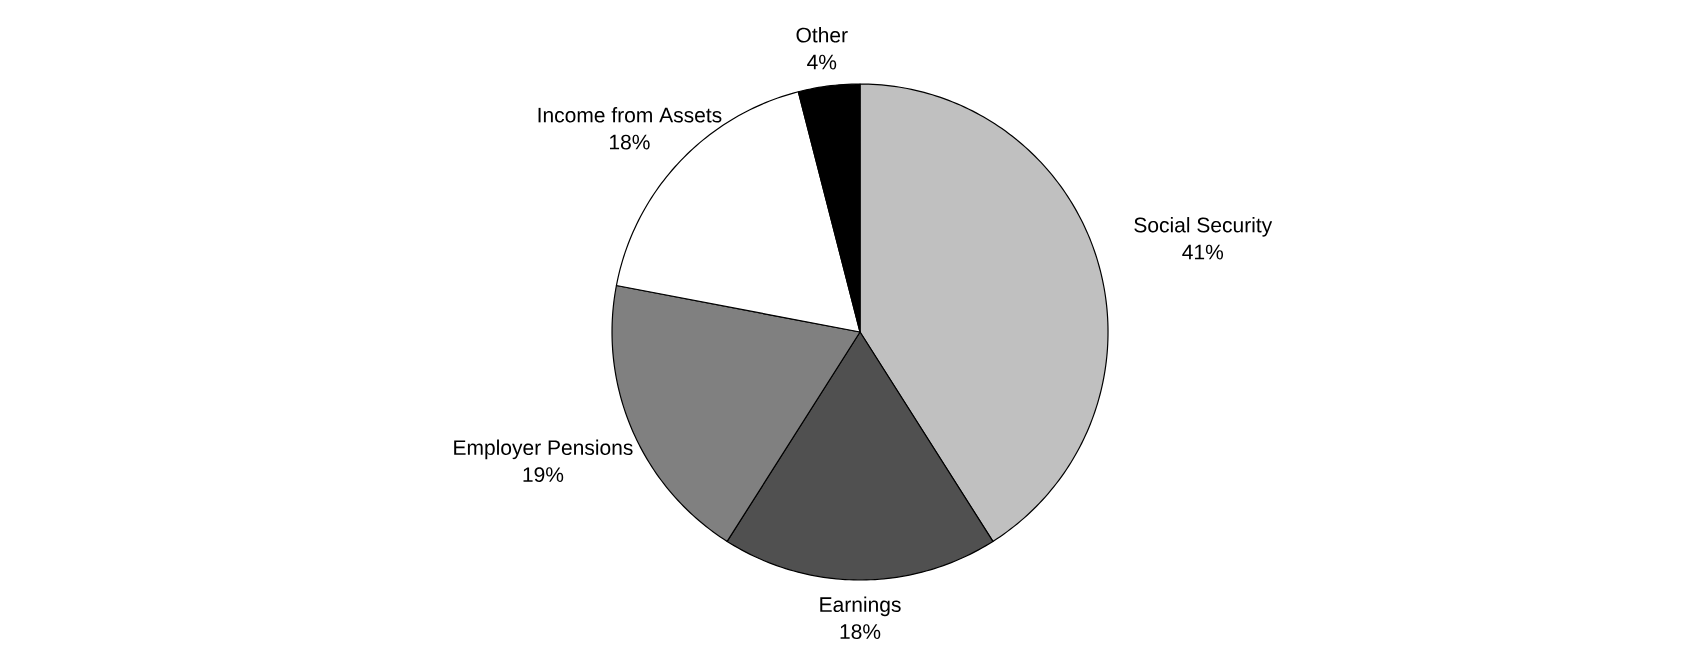 This screenshot has height=664, width=1701. Describe the element at coordinates (822, 35) in the screenshot. I see `slice-label: Other` at that location.